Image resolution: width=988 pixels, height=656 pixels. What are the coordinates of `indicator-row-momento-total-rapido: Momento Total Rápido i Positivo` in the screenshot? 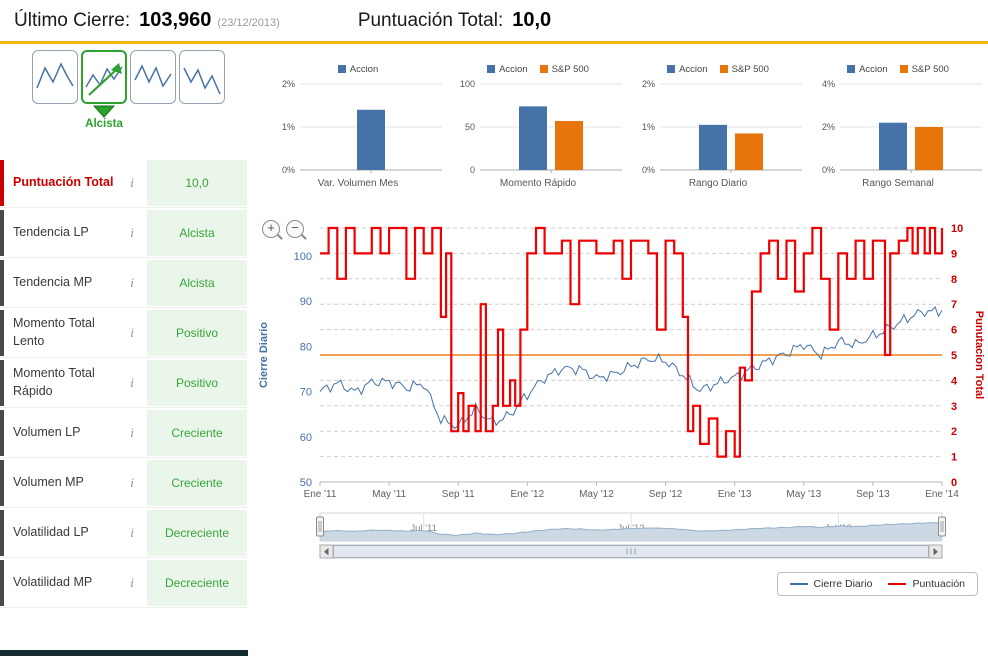 It's located at (124, 383).